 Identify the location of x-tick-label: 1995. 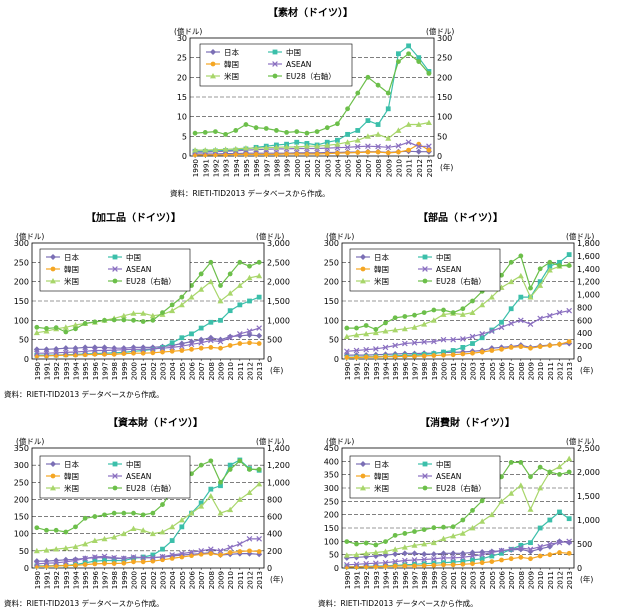
(85, 371).